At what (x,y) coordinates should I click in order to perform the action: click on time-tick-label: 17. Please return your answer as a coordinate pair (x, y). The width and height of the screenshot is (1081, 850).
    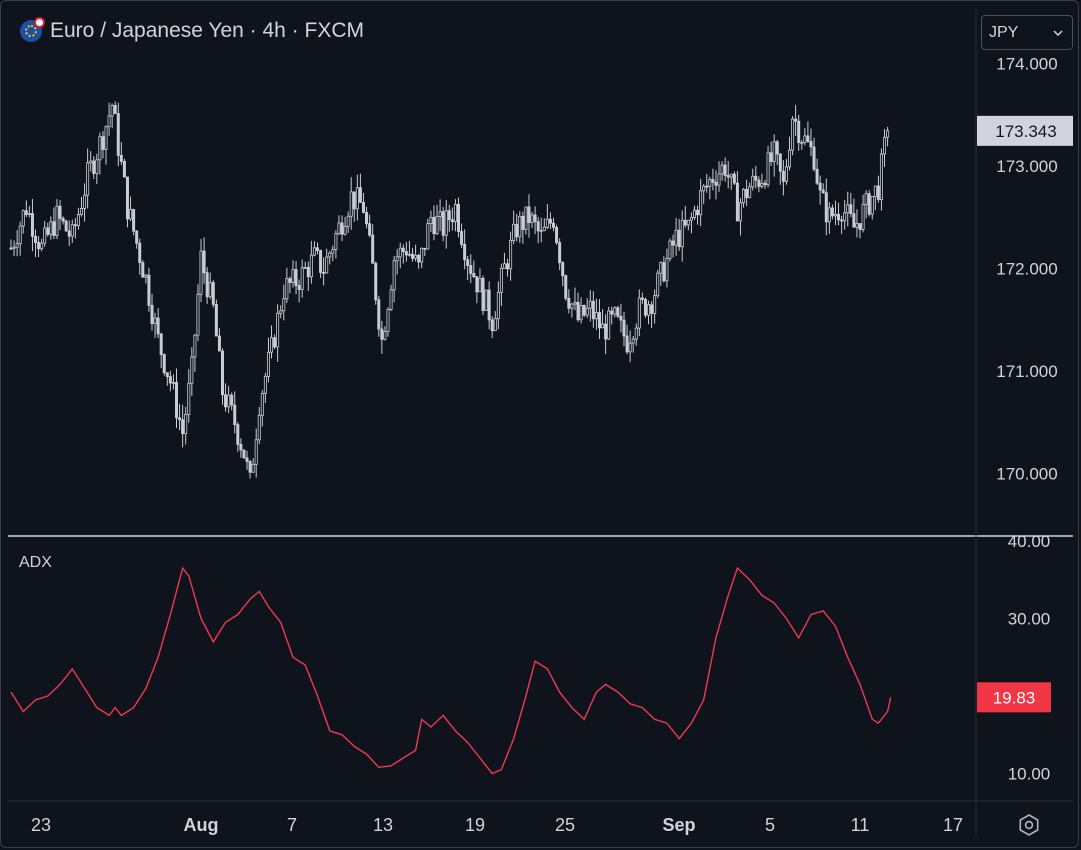
    Looking at the image, I should click on (953, 825).